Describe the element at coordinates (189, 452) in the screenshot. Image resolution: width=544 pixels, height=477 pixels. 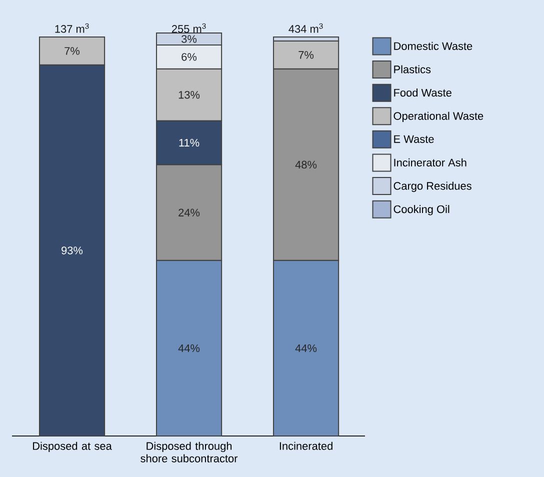
I see `x-tick-label: Disposed through shore subcontractor` at that location.